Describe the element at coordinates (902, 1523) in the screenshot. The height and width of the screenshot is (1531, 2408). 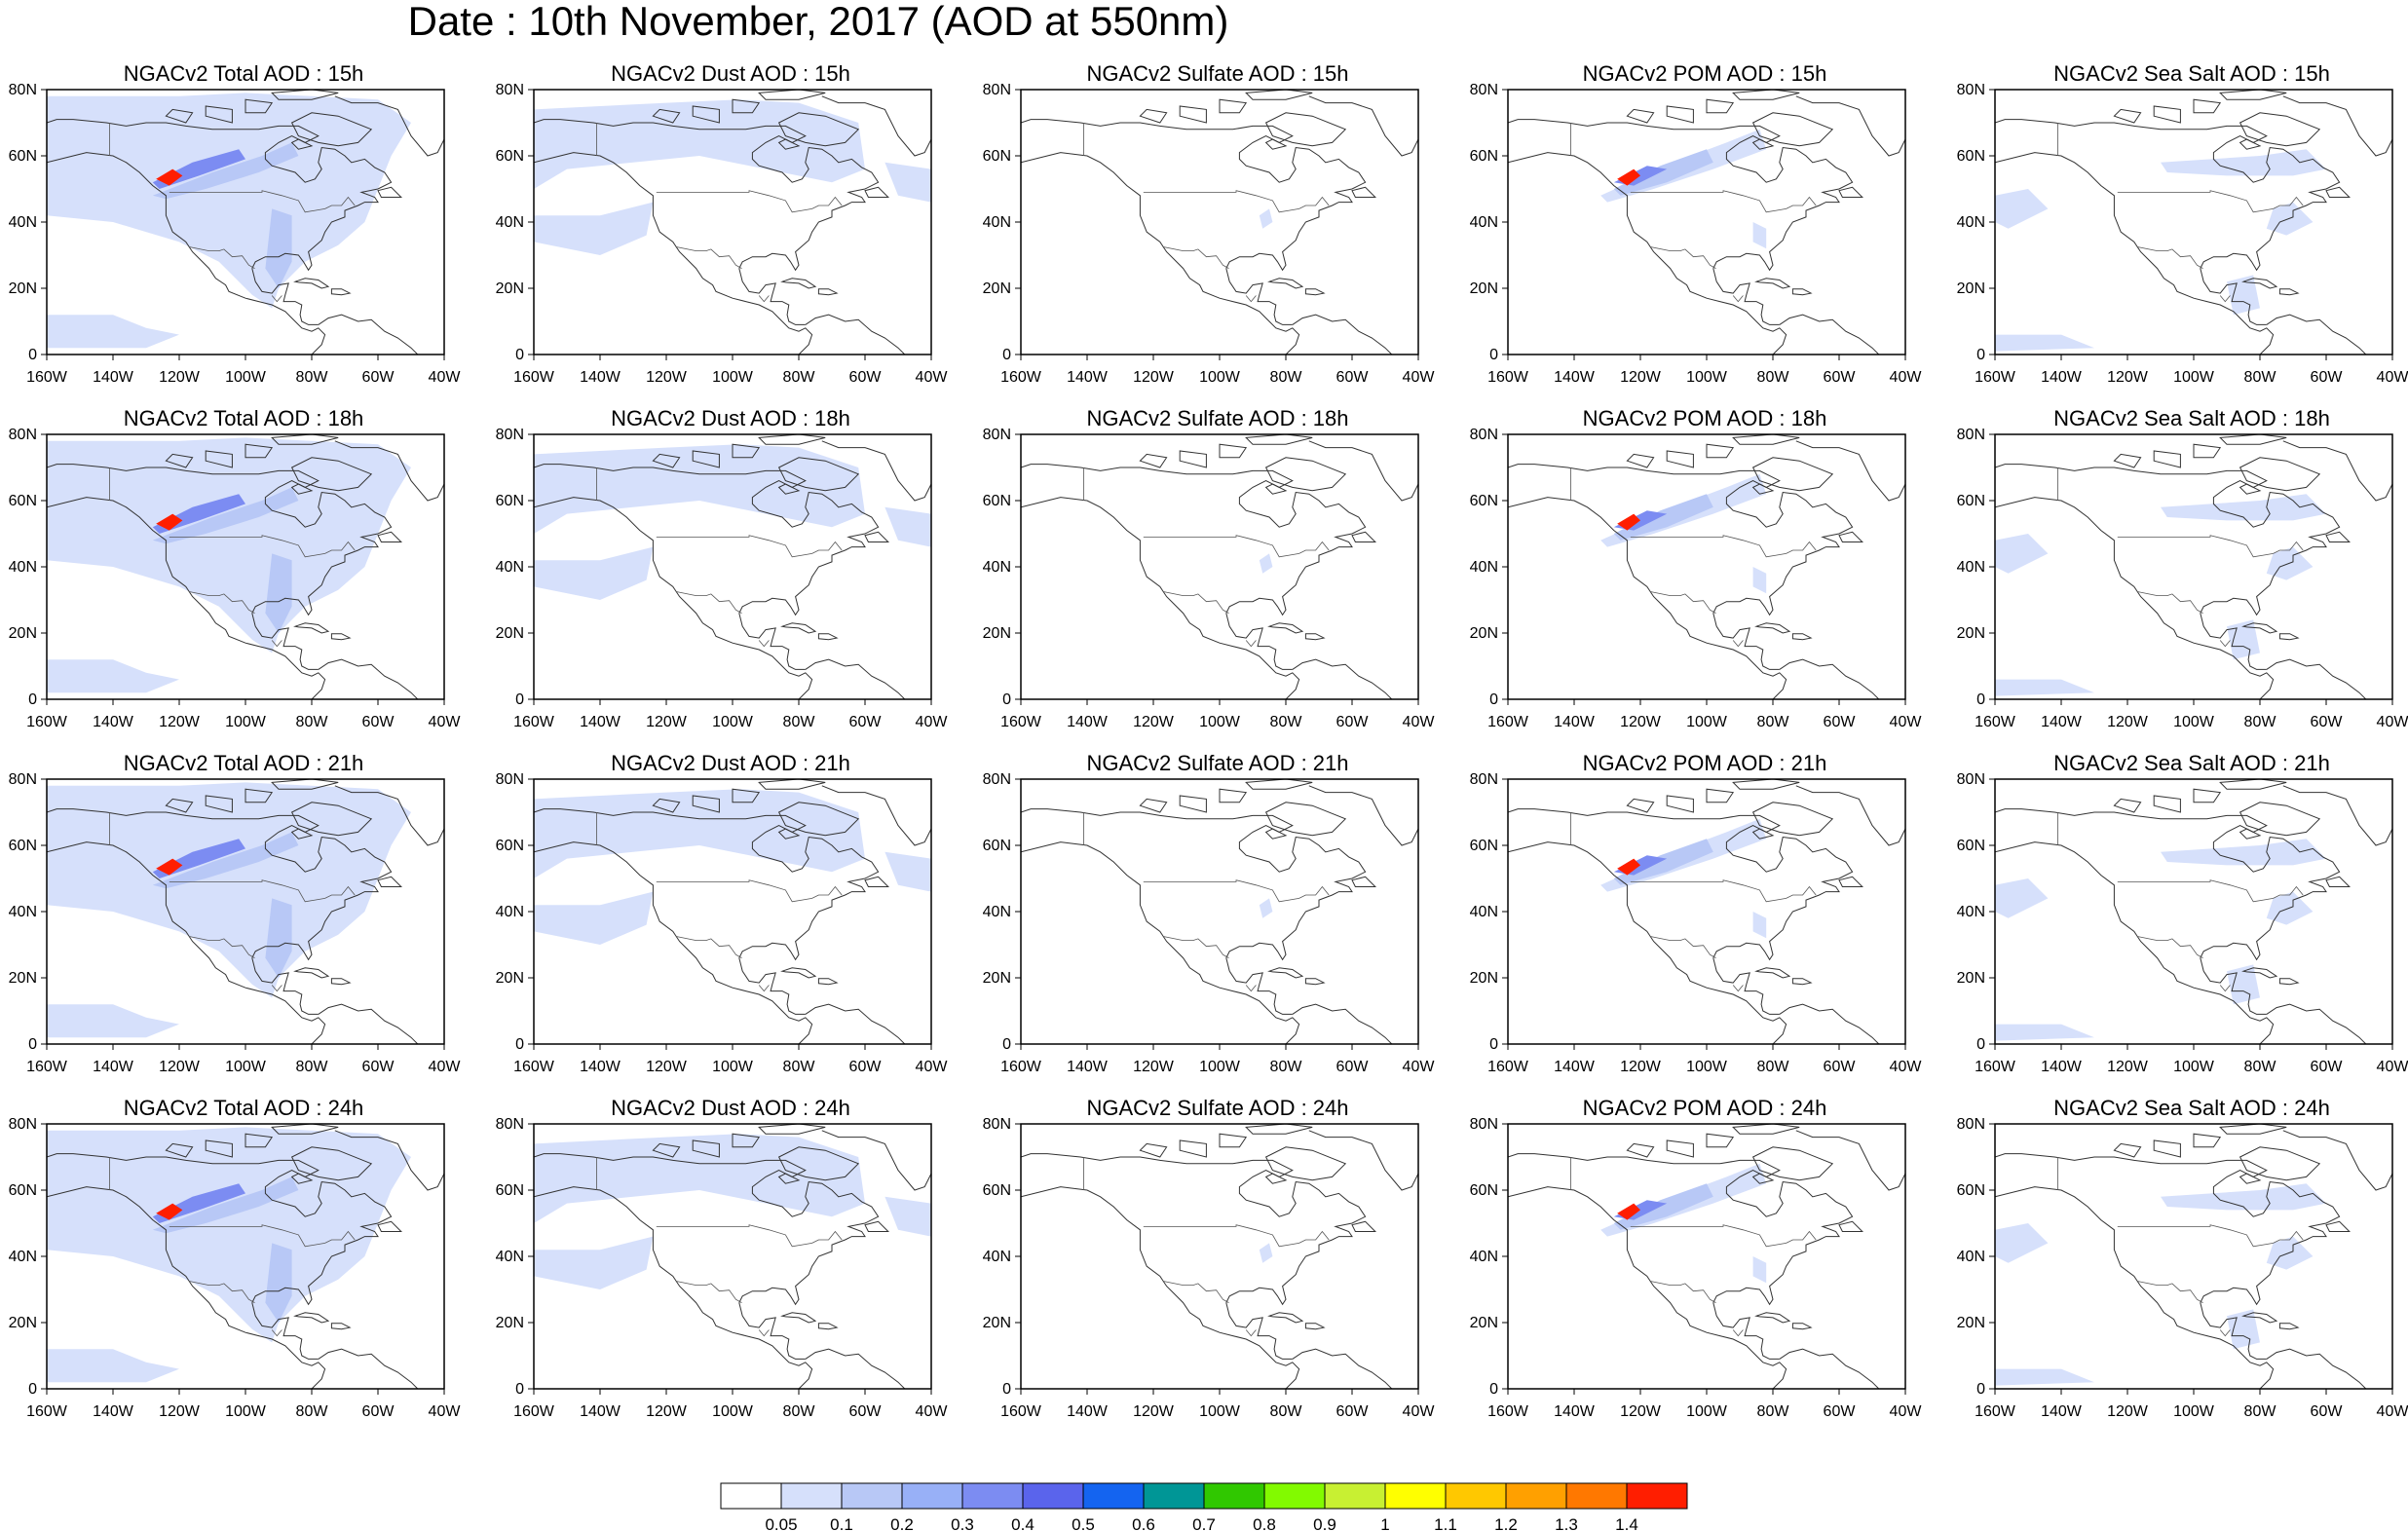
I see `colorbar-label: 0.2` at that location.